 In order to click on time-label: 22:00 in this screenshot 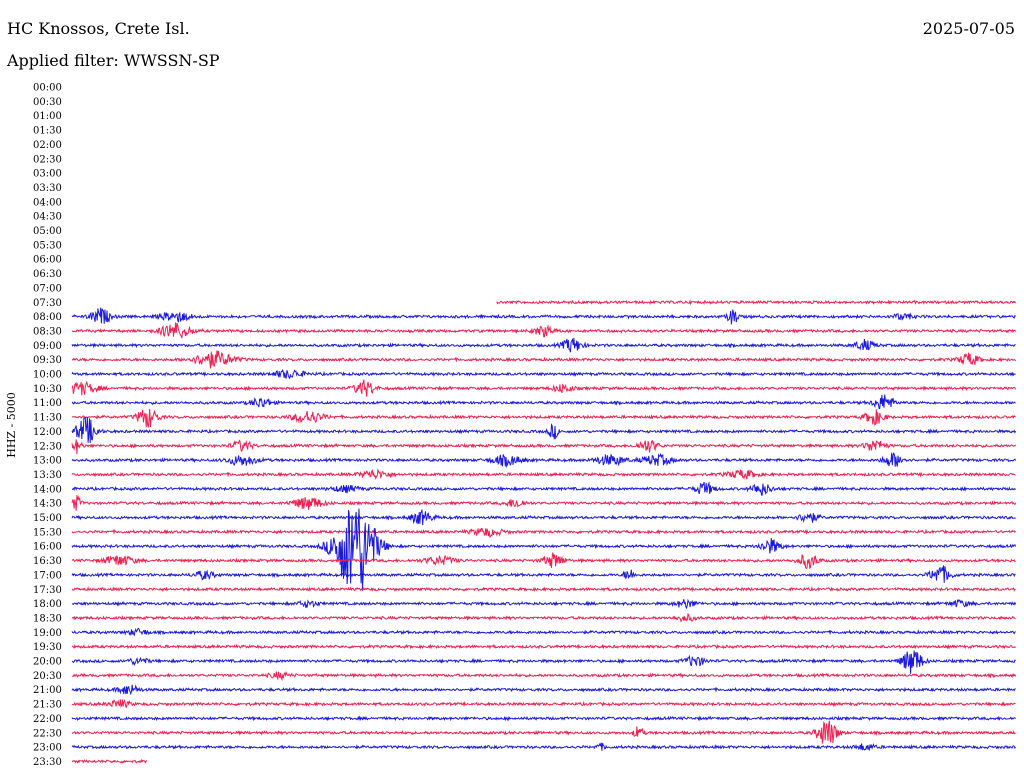, I will do `click(47, 719)`.